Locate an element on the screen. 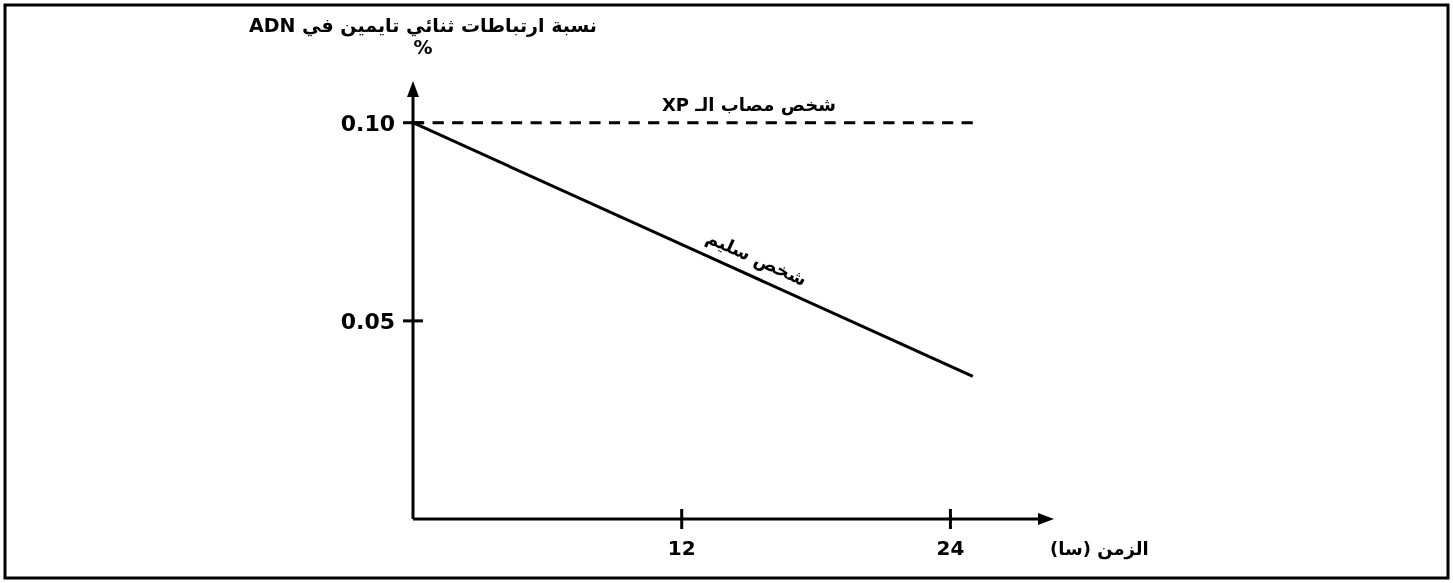 This screenshot has height=583, width=1453. x-tick-label: 24 is located at coordinates (950, 548).